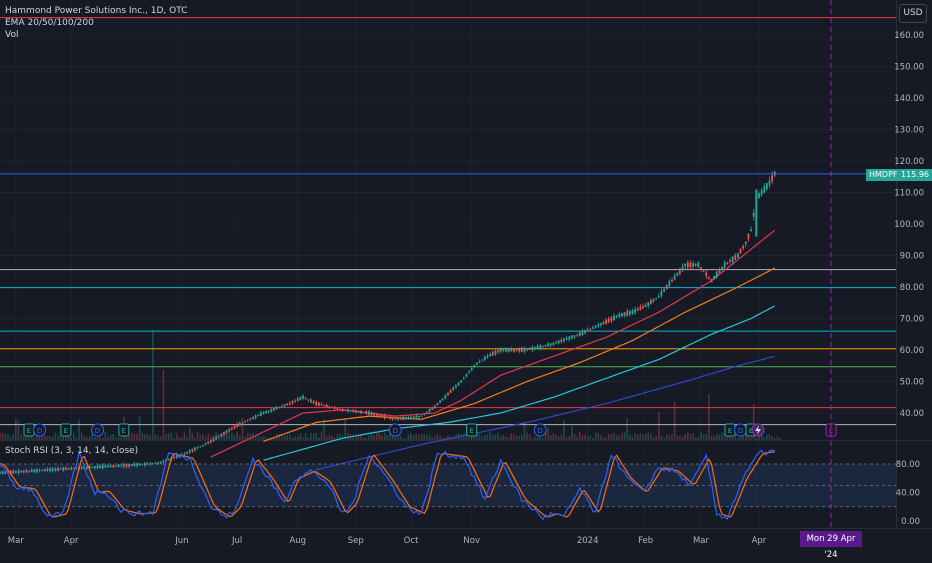 This screenshot has width=932, height=563. Describe the element at coordinates (540, 430) in the screenshot. I see `dividend-marker` at that location.